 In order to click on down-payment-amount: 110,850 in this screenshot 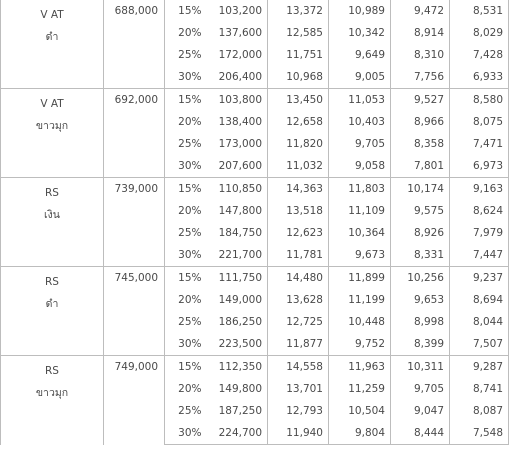, I will do `click(235, 188)`.